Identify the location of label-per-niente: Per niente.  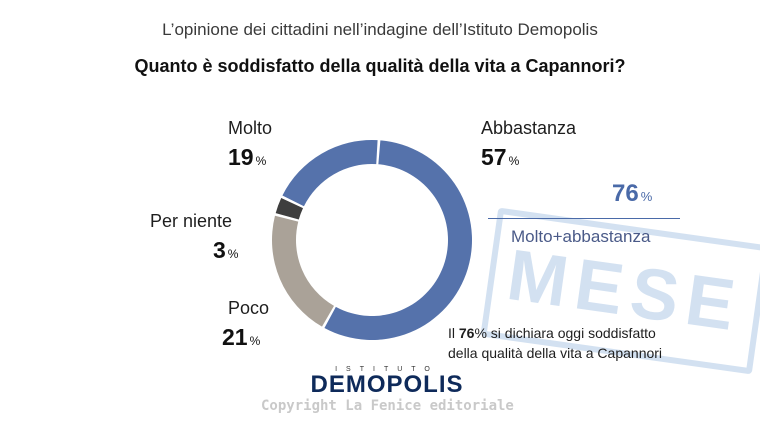
(191, 221).